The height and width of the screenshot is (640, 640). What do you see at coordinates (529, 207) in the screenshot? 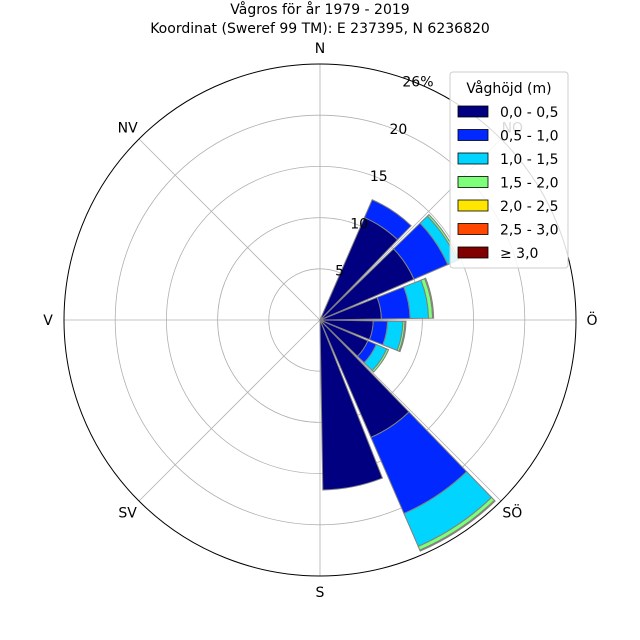
I see `legend-entry-label: 2,0 - 2,5` at bounding box center [529, 207].